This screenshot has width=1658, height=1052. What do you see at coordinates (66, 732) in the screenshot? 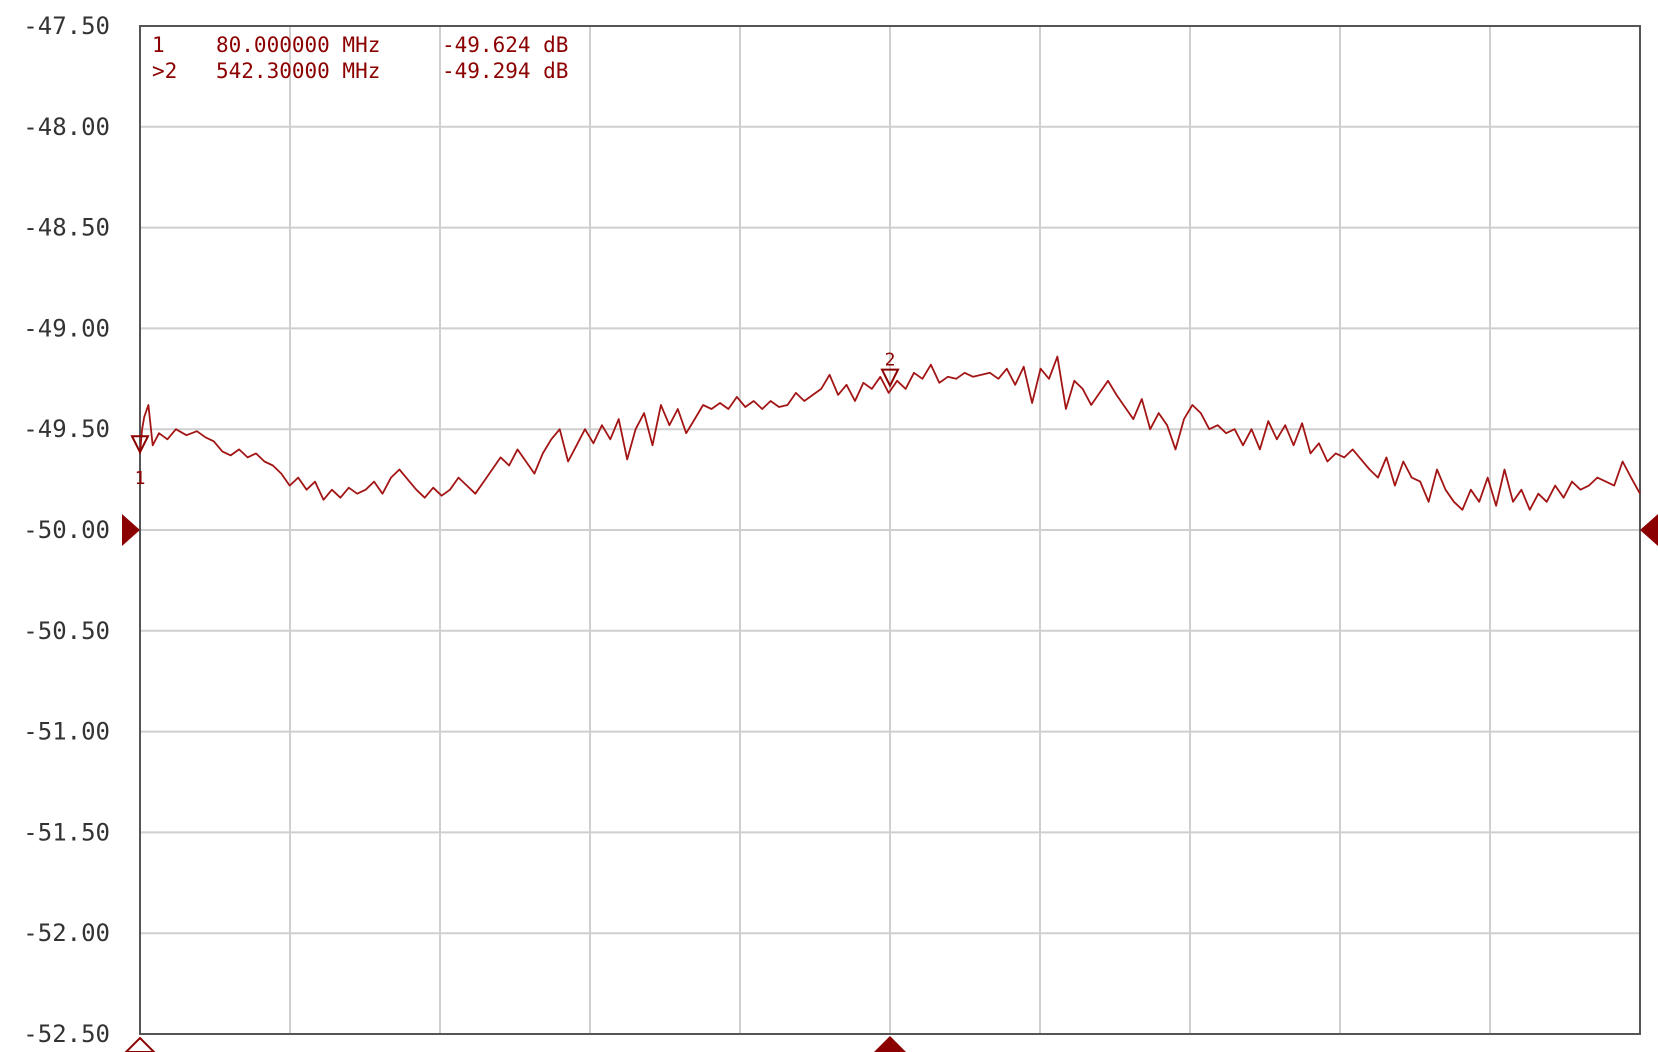
I see `y-tick-label: -51.00` at bounding box center [66, 732].